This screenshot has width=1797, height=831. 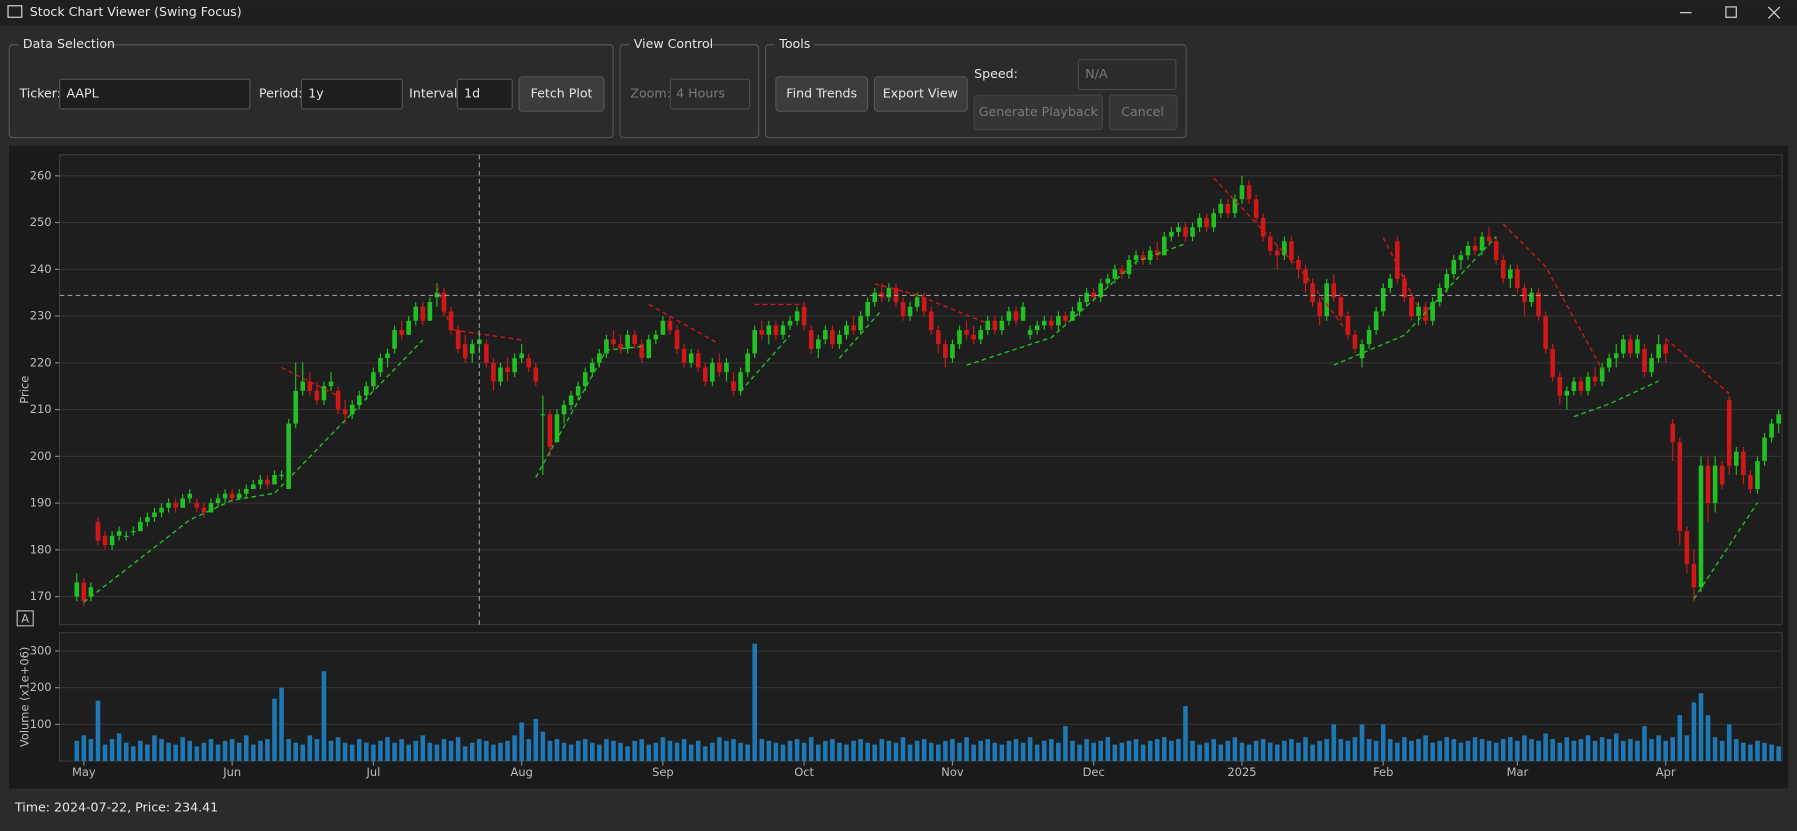 I want to click on y-tick-label: 200, so click(x=41, y=456).